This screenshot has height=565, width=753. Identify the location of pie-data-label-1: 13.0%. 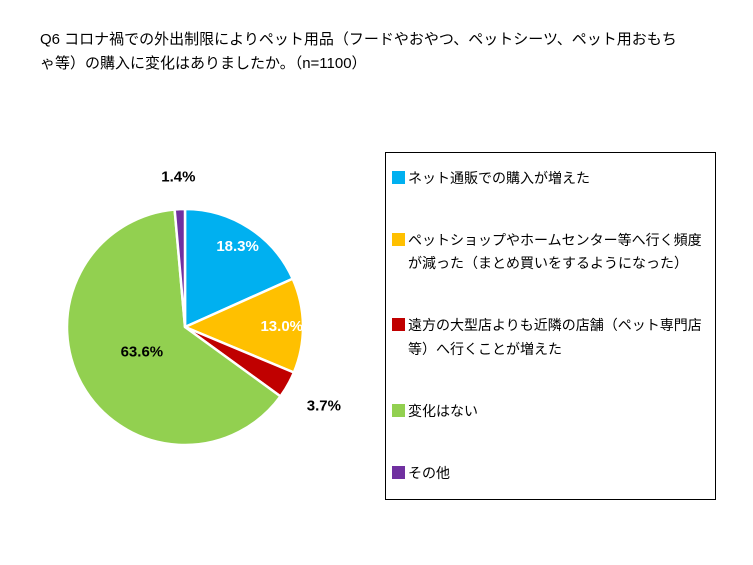
(281, 326).